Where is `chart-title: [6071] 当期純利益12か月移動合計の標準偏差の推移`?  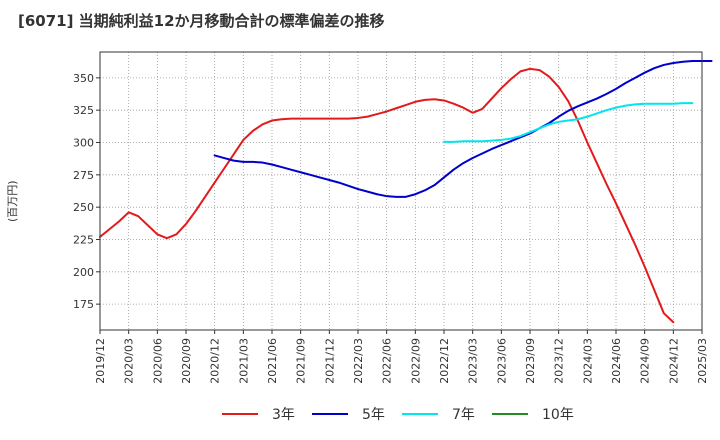
chart-title: [6071] 当期純利益12か月移動合計の標準偏差の推移 is located at coordinates (201, 21).